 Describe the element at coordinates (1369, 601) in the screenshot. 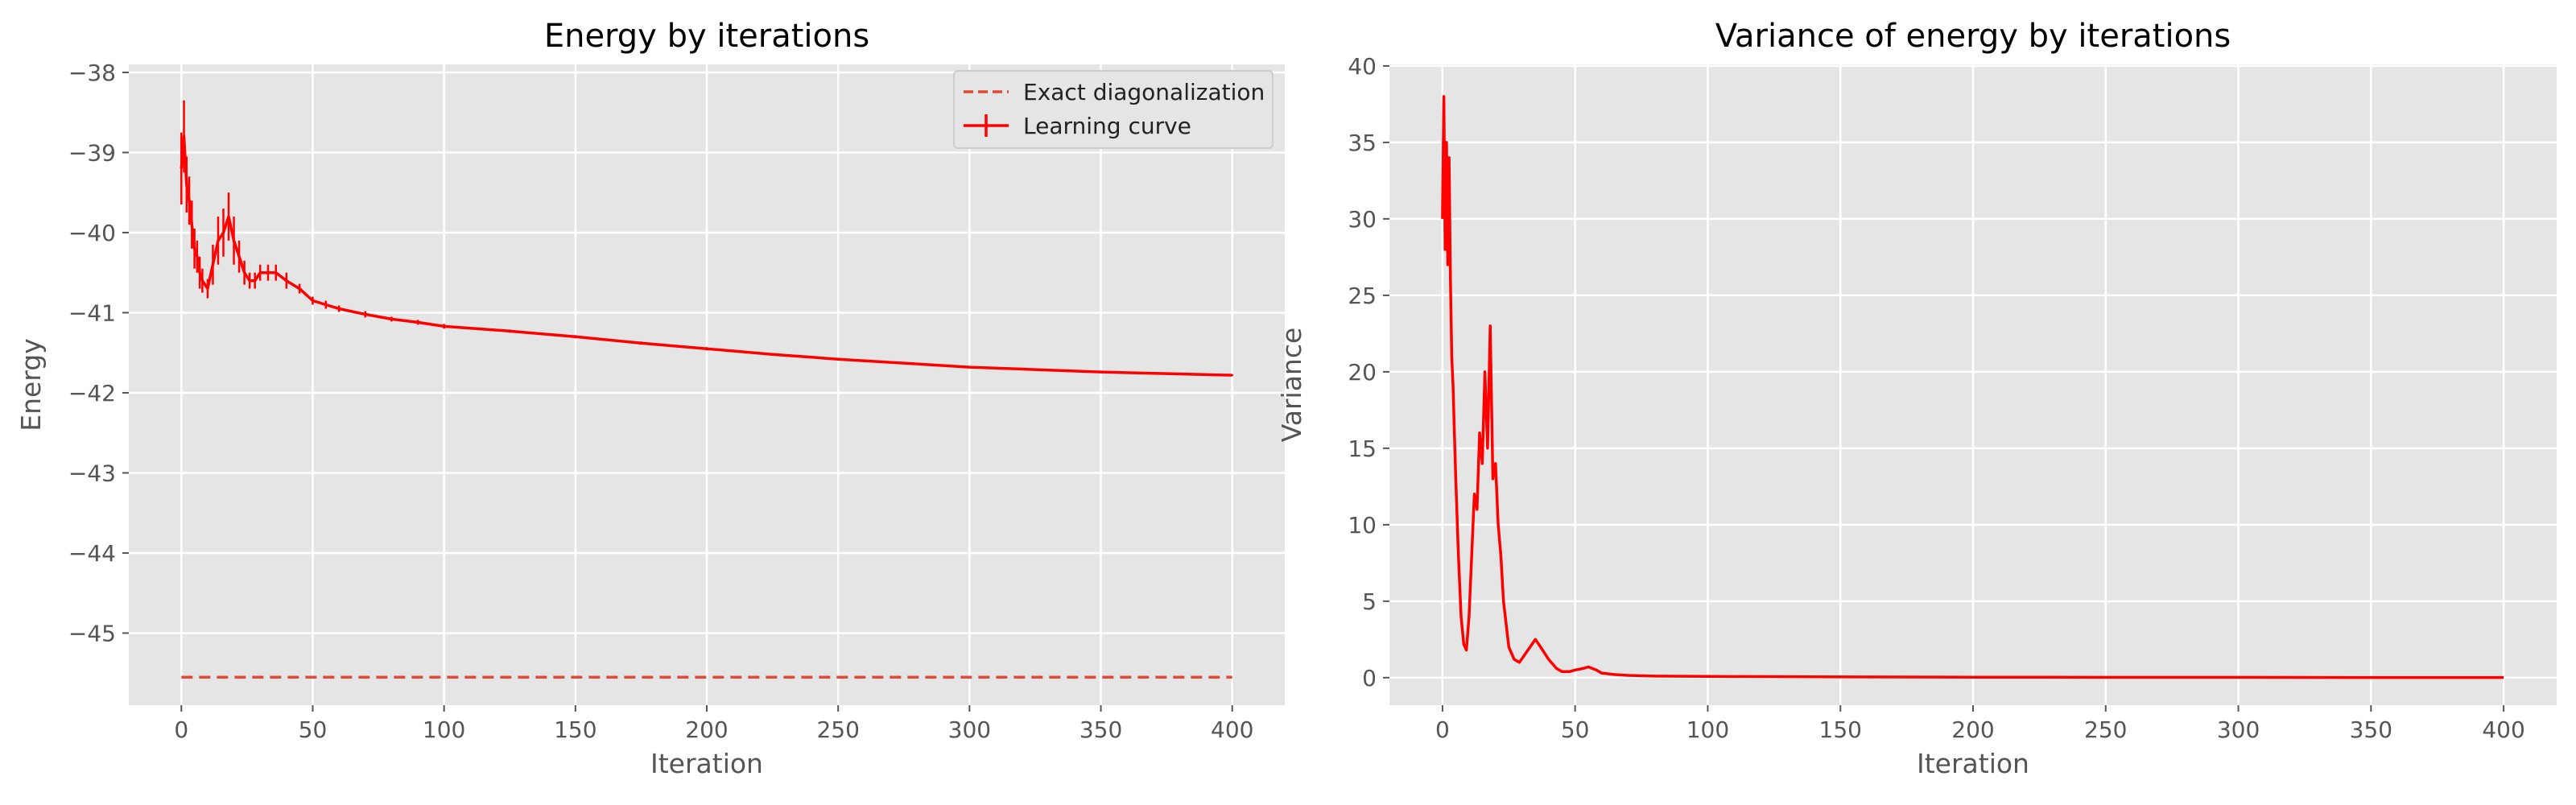

I see `y-tick-label: 5` at that location.